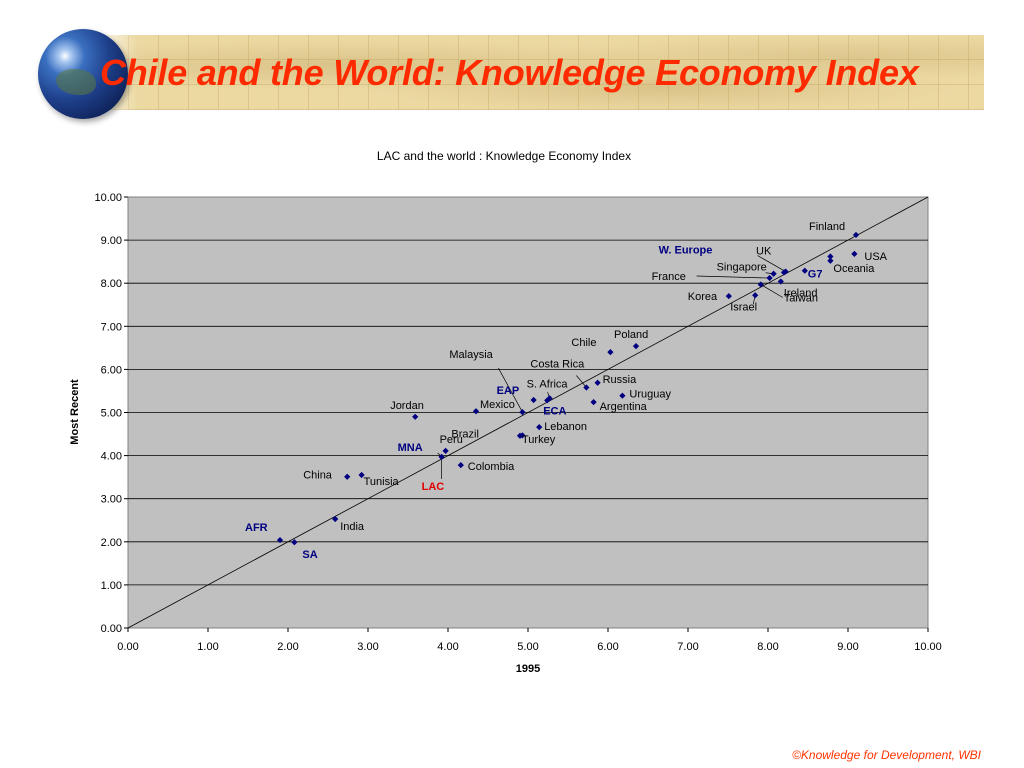 The image size is (1024, 768). Describe the element at coordinates (886, 755) in the screenshot. I see `footer-credit: ©Knowledge for Development, WBI` at that location.